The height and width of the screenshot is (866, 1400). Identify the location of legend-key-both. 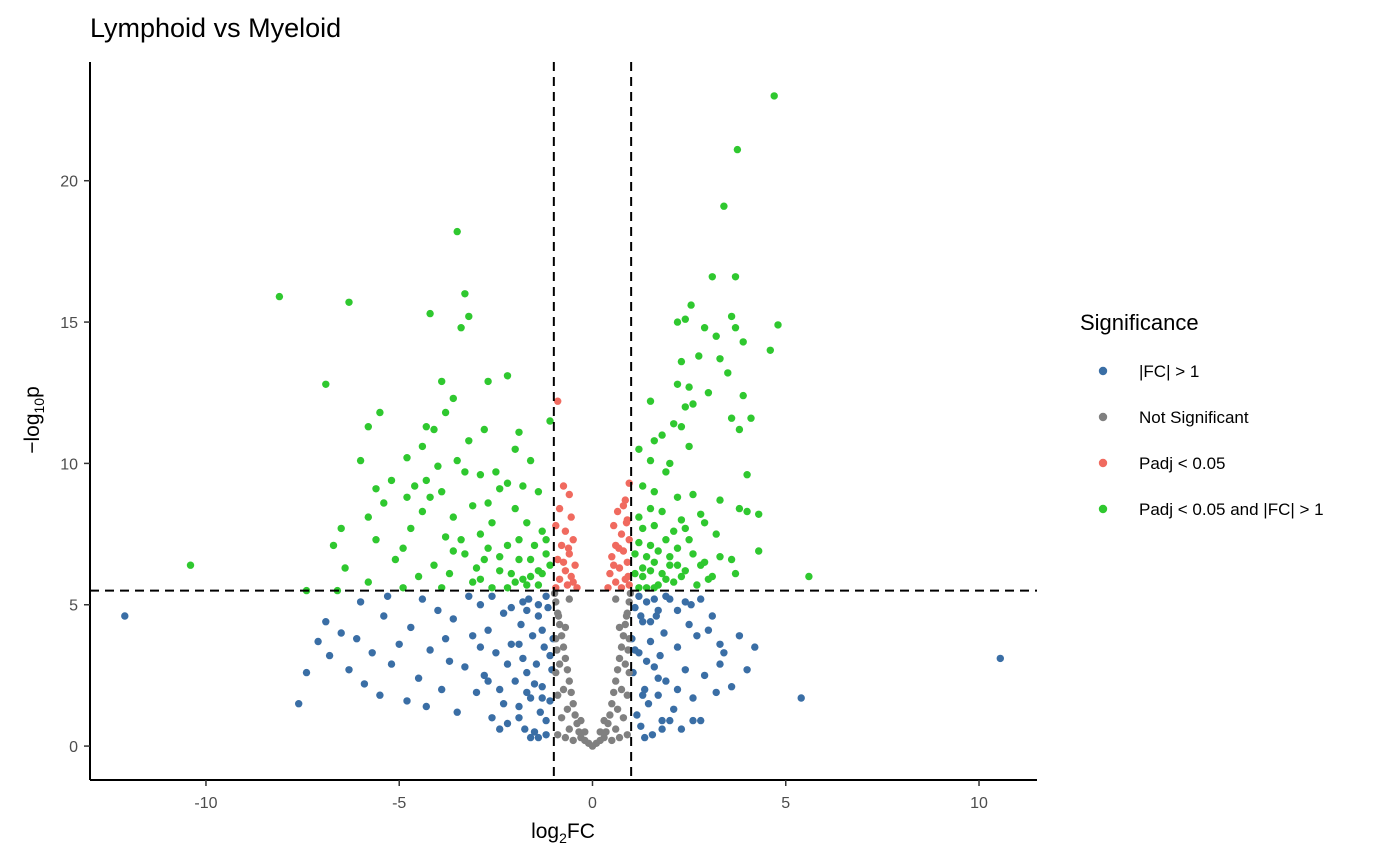
(1103, 509).